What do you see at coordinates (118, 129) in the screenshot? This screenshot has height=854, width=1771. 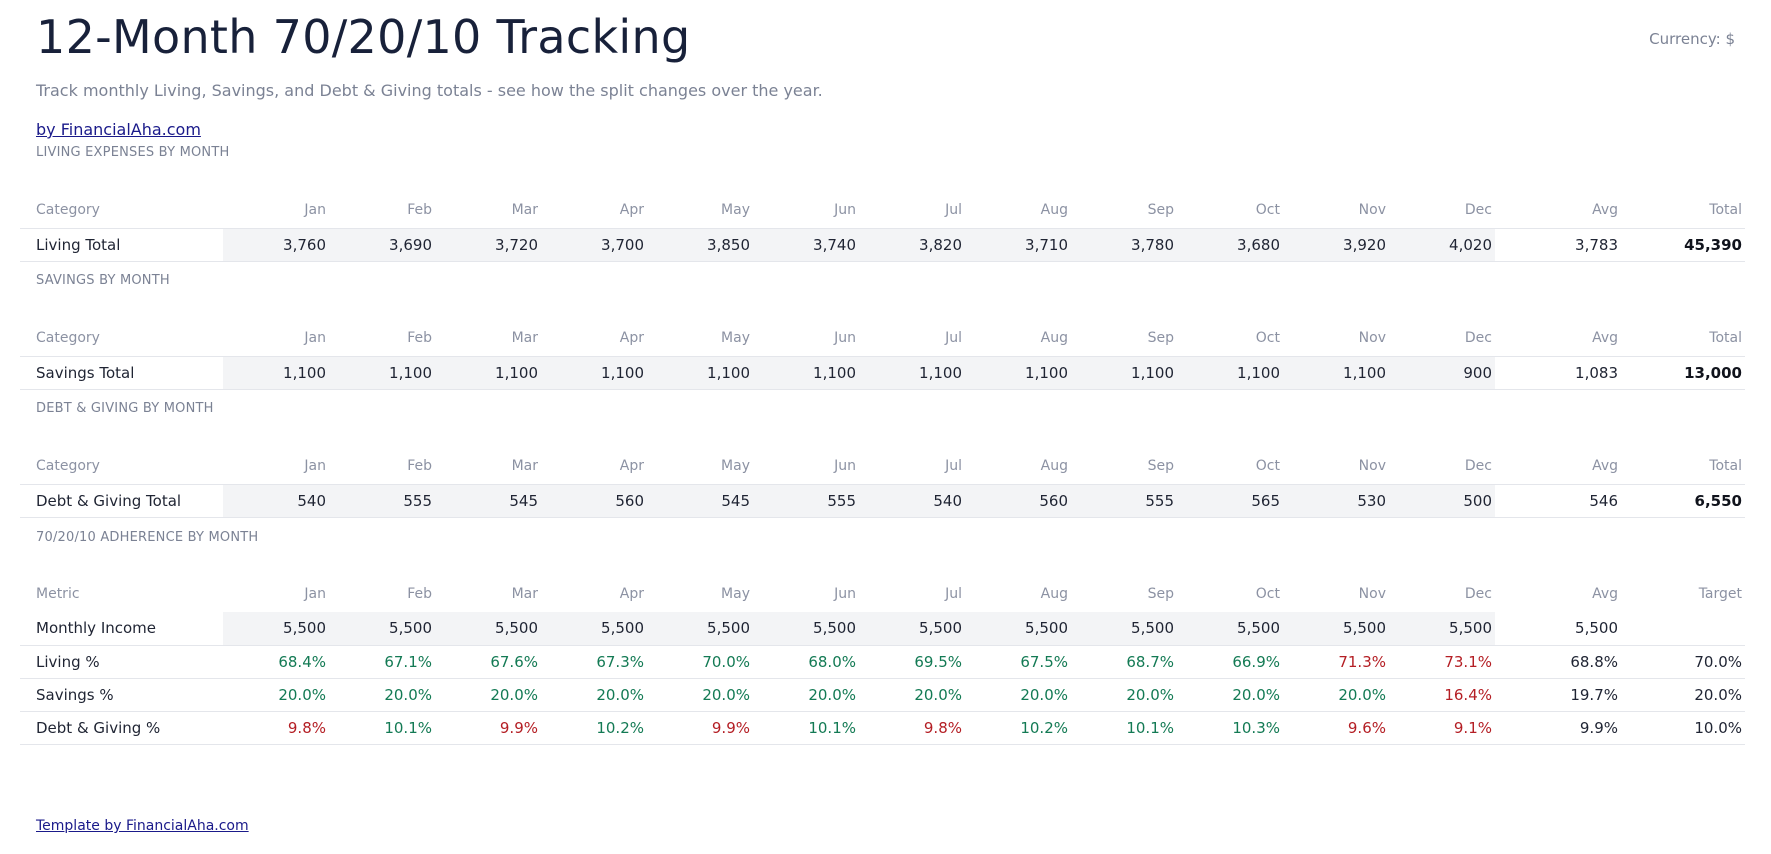 I see `financialaha-link: by FinancialAha.com` at bounding box center [118, 129].